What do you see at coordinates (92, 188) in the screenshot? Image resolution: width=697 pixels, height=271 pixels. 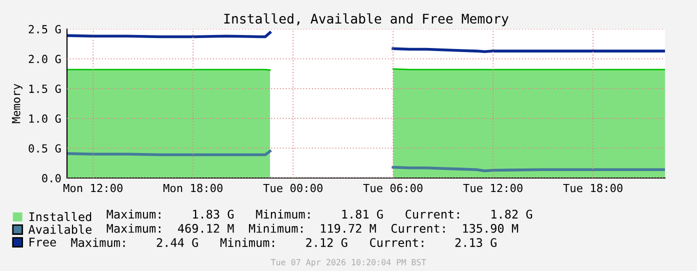 I see `x-tick-label: Mon 12:00` at bounding box center [92, 188].